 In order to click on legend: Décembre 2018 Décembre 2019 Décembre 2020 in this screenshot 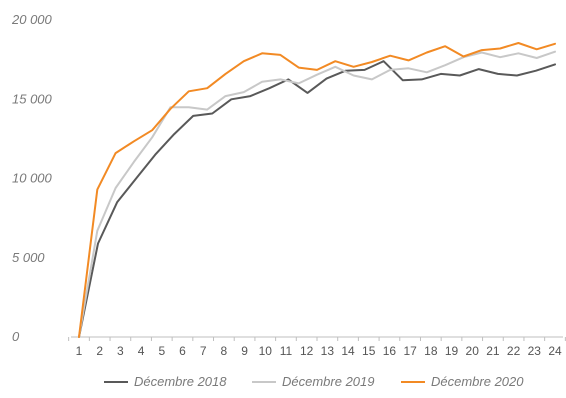, I will do `click(314, 381)`.